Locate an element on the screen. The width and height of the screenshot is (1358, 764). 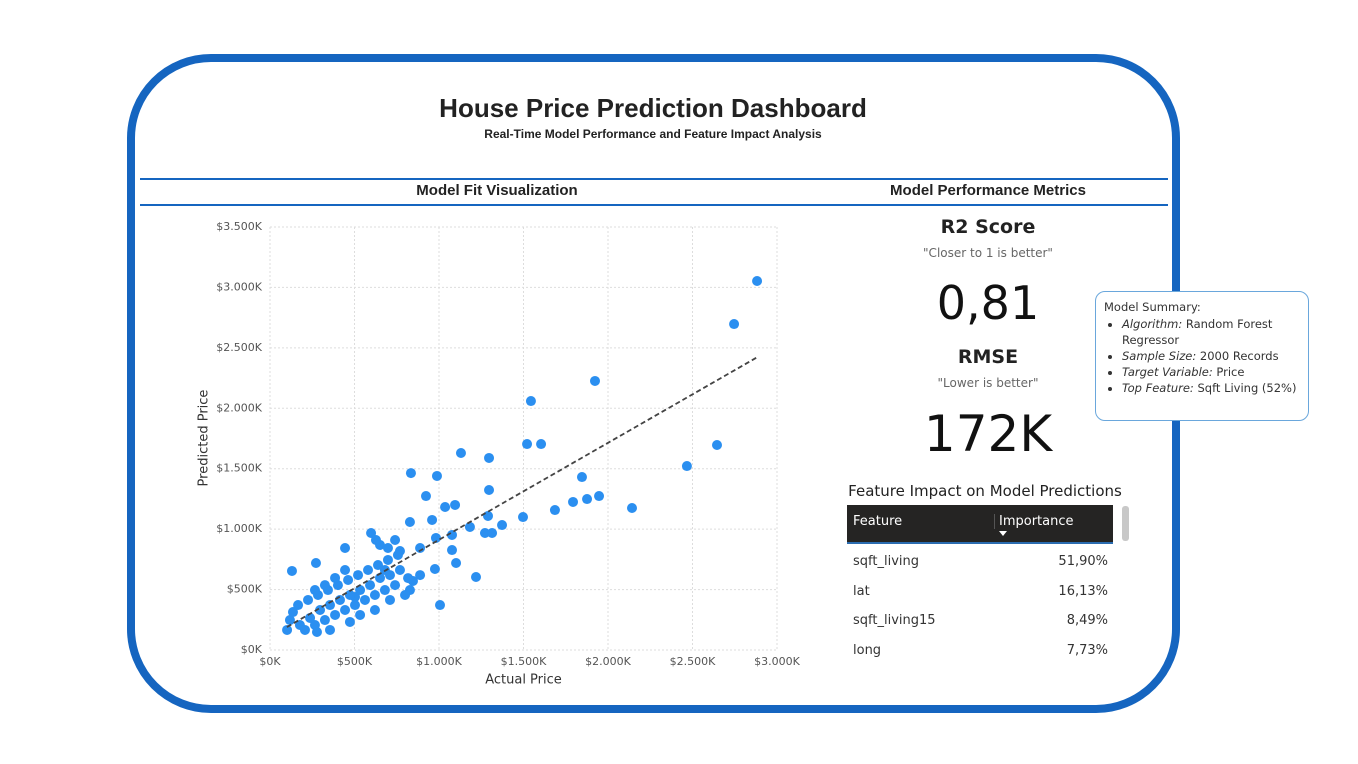
sort-indicator is located at coordinates (1003, 533).